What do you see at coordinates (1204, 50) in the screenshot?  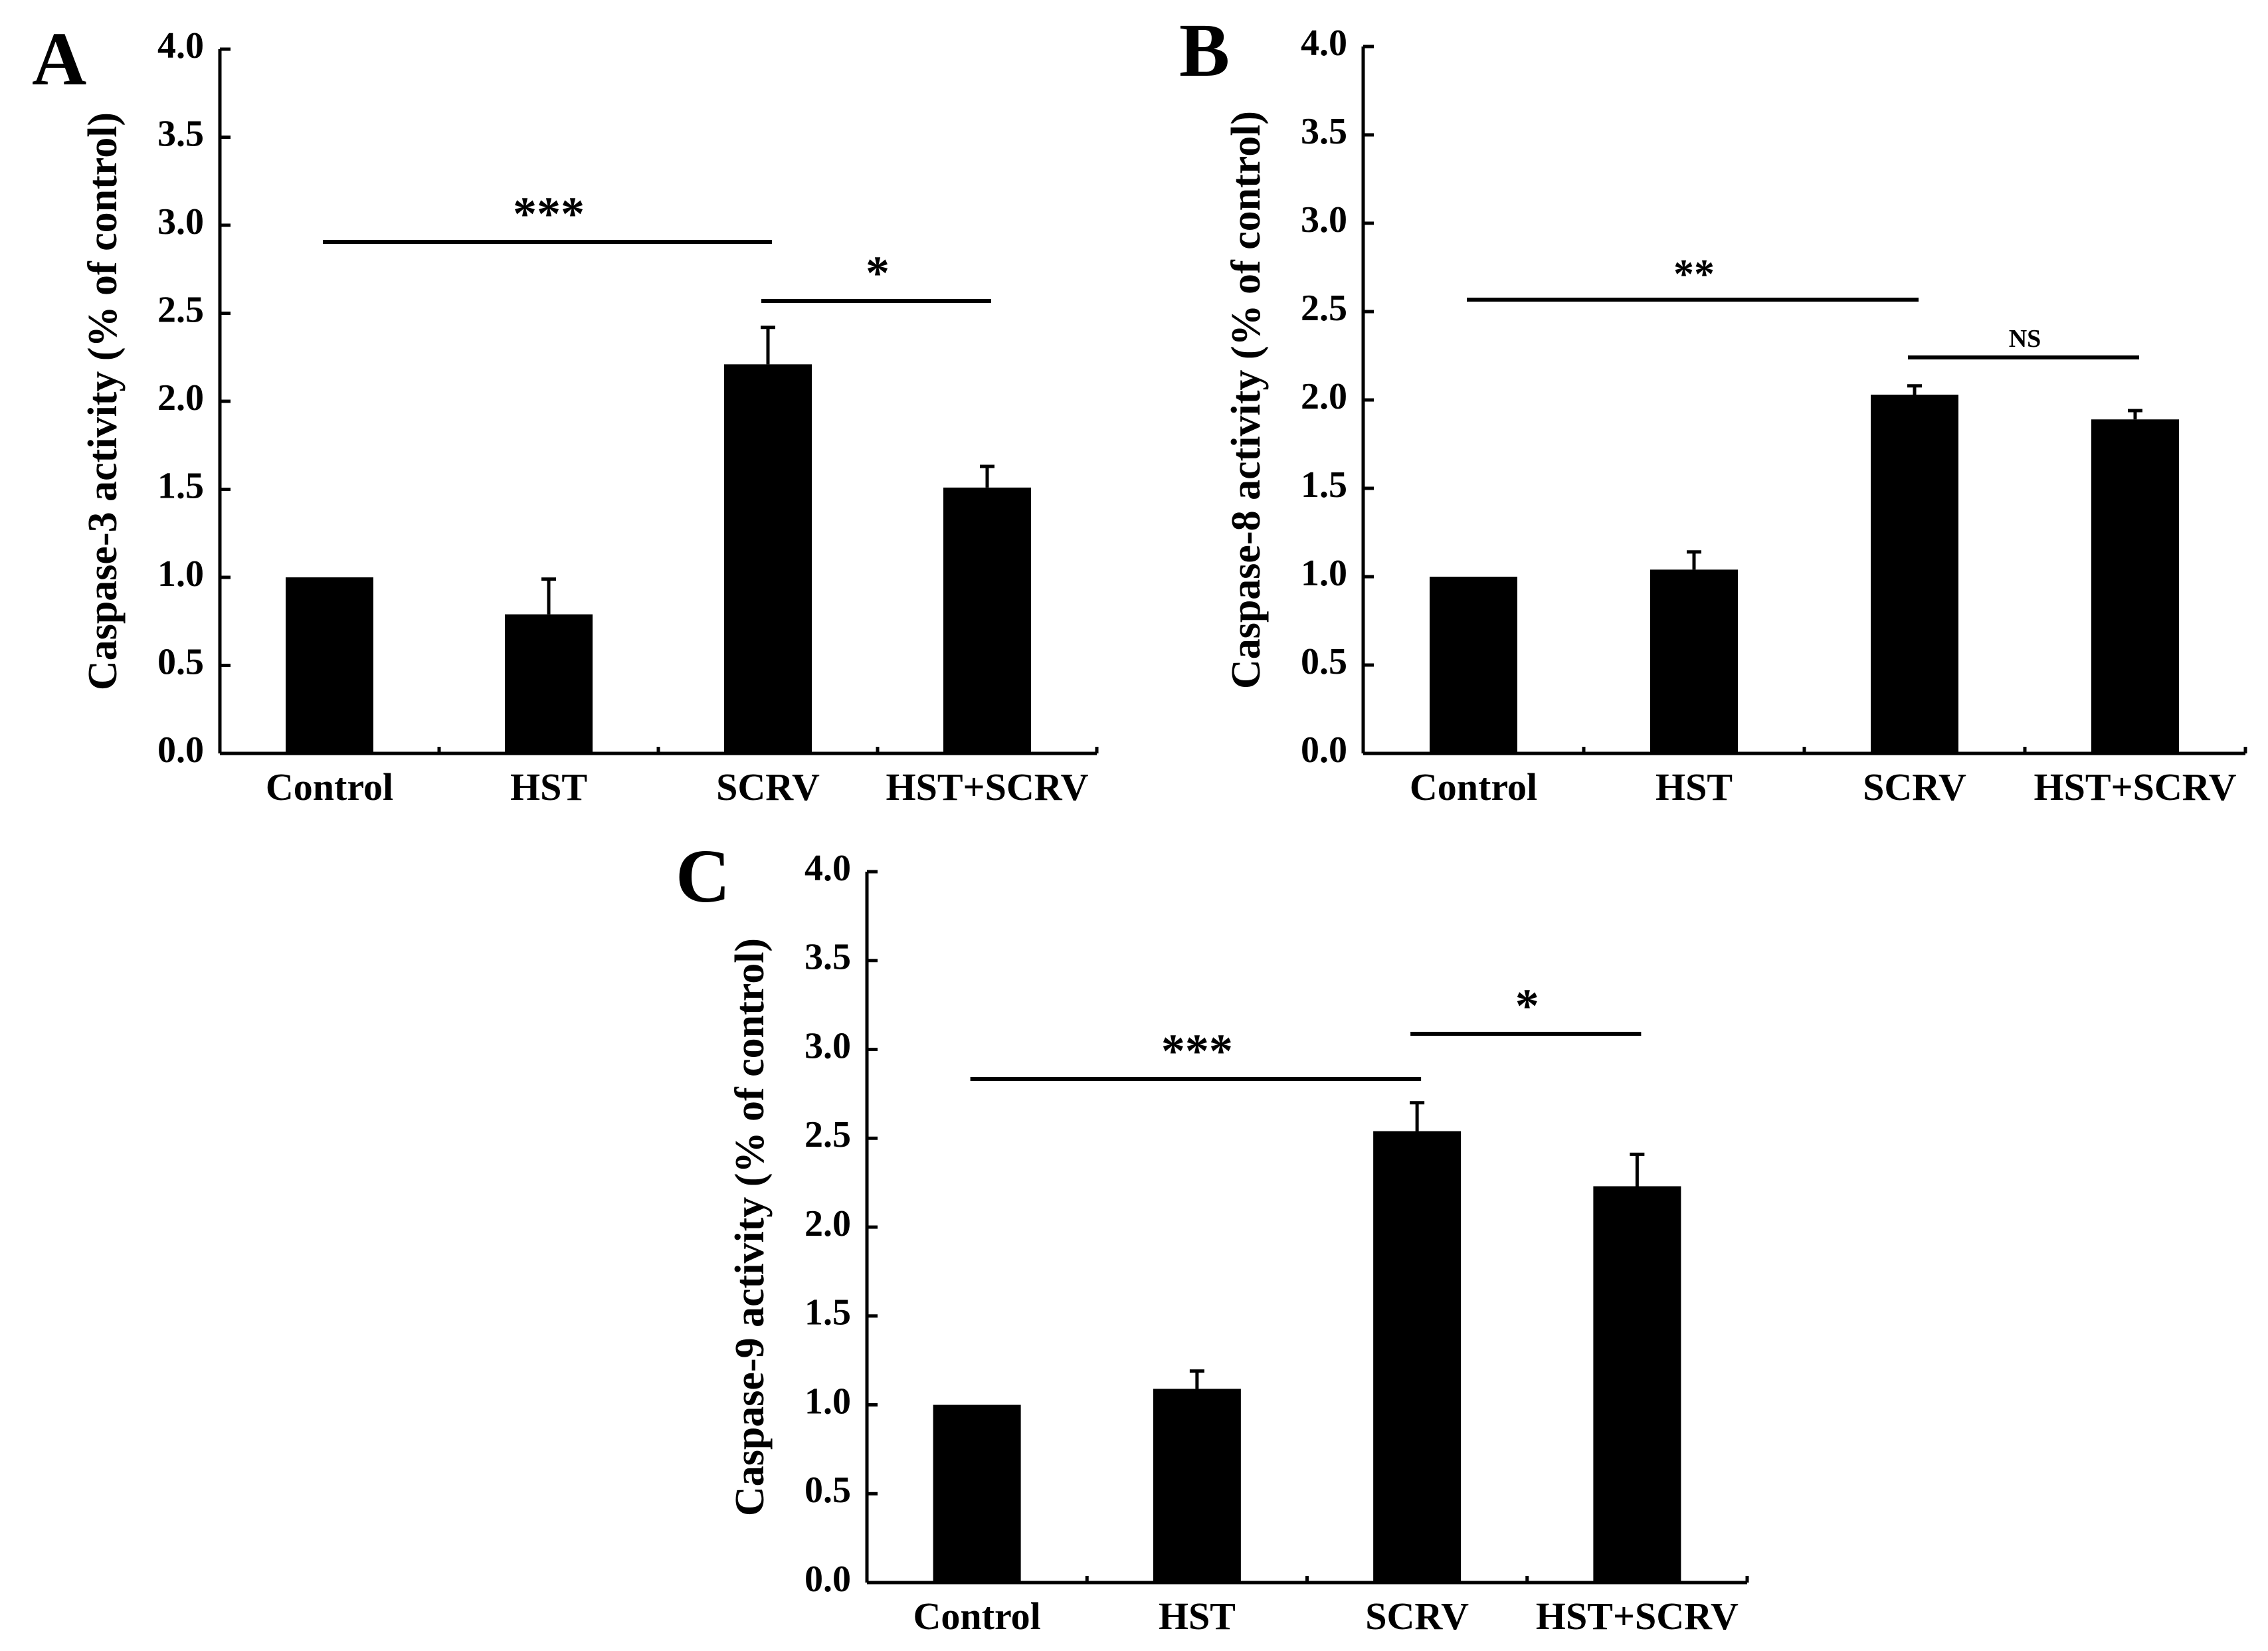 I see `panel-label-b: B` at bounding box center [1204, 50].